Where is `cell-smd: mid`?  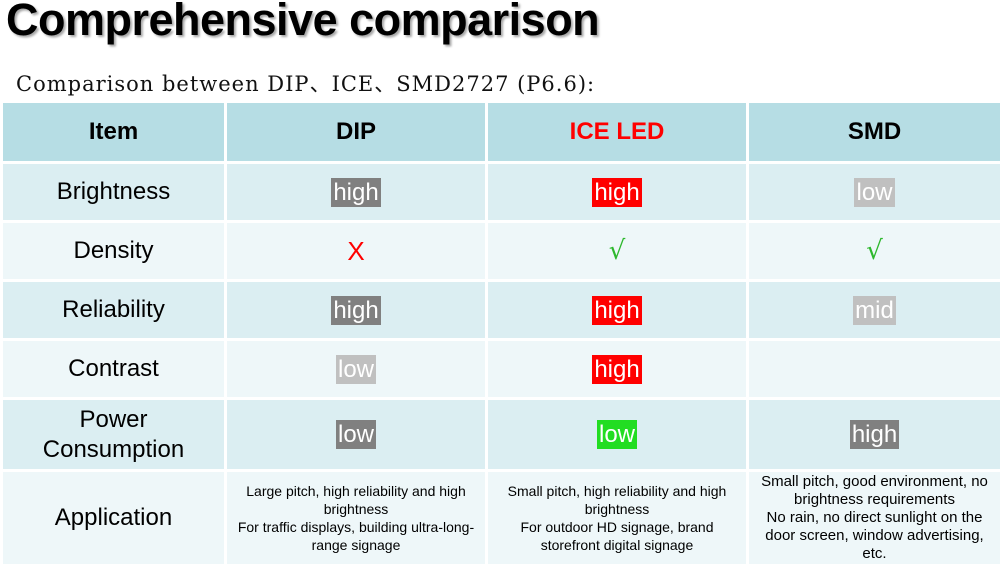 cell-smd: mid is located at coordinates (873, 310).